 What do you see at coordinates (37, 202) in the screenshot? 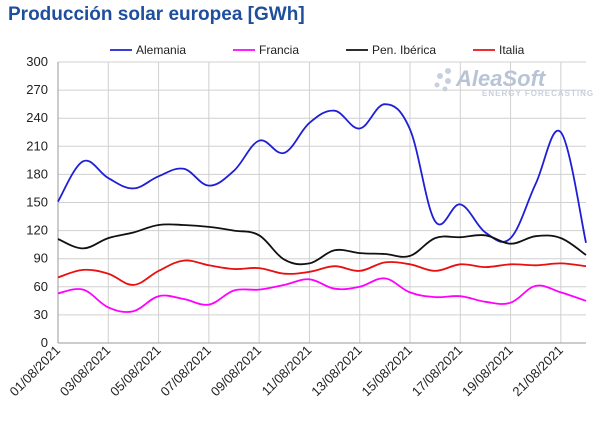
I see `y-tick-label: 150` at bounding box center [37, 202].